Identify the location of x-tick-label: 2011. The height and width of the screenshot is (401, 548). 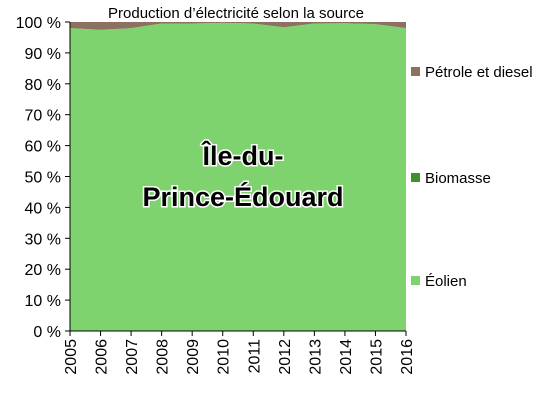
(254, 356).